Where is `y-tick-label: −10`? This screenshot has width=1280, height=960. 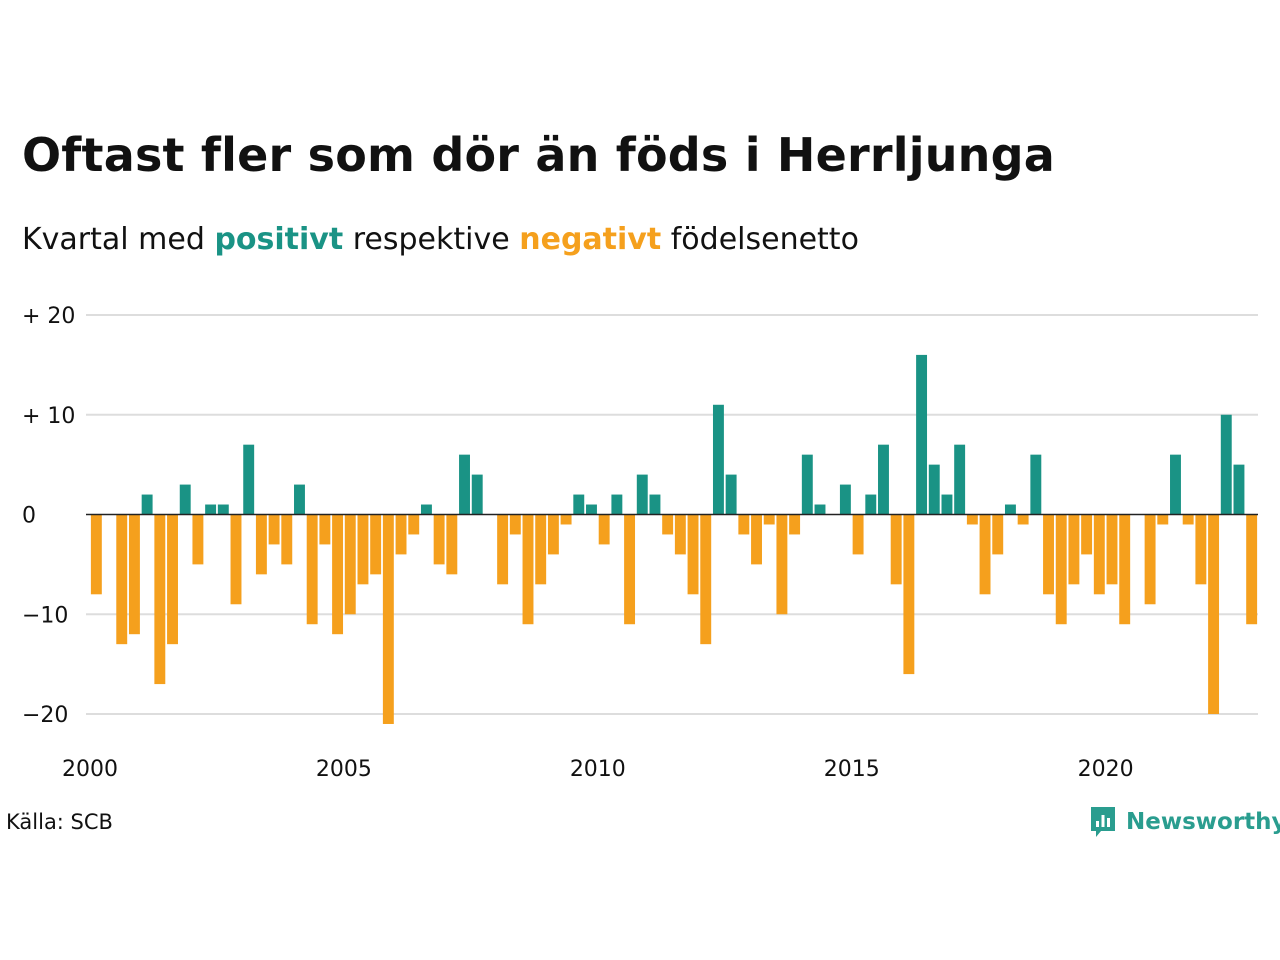
y-tick-label: −10 is located at coordinates (45, 615).